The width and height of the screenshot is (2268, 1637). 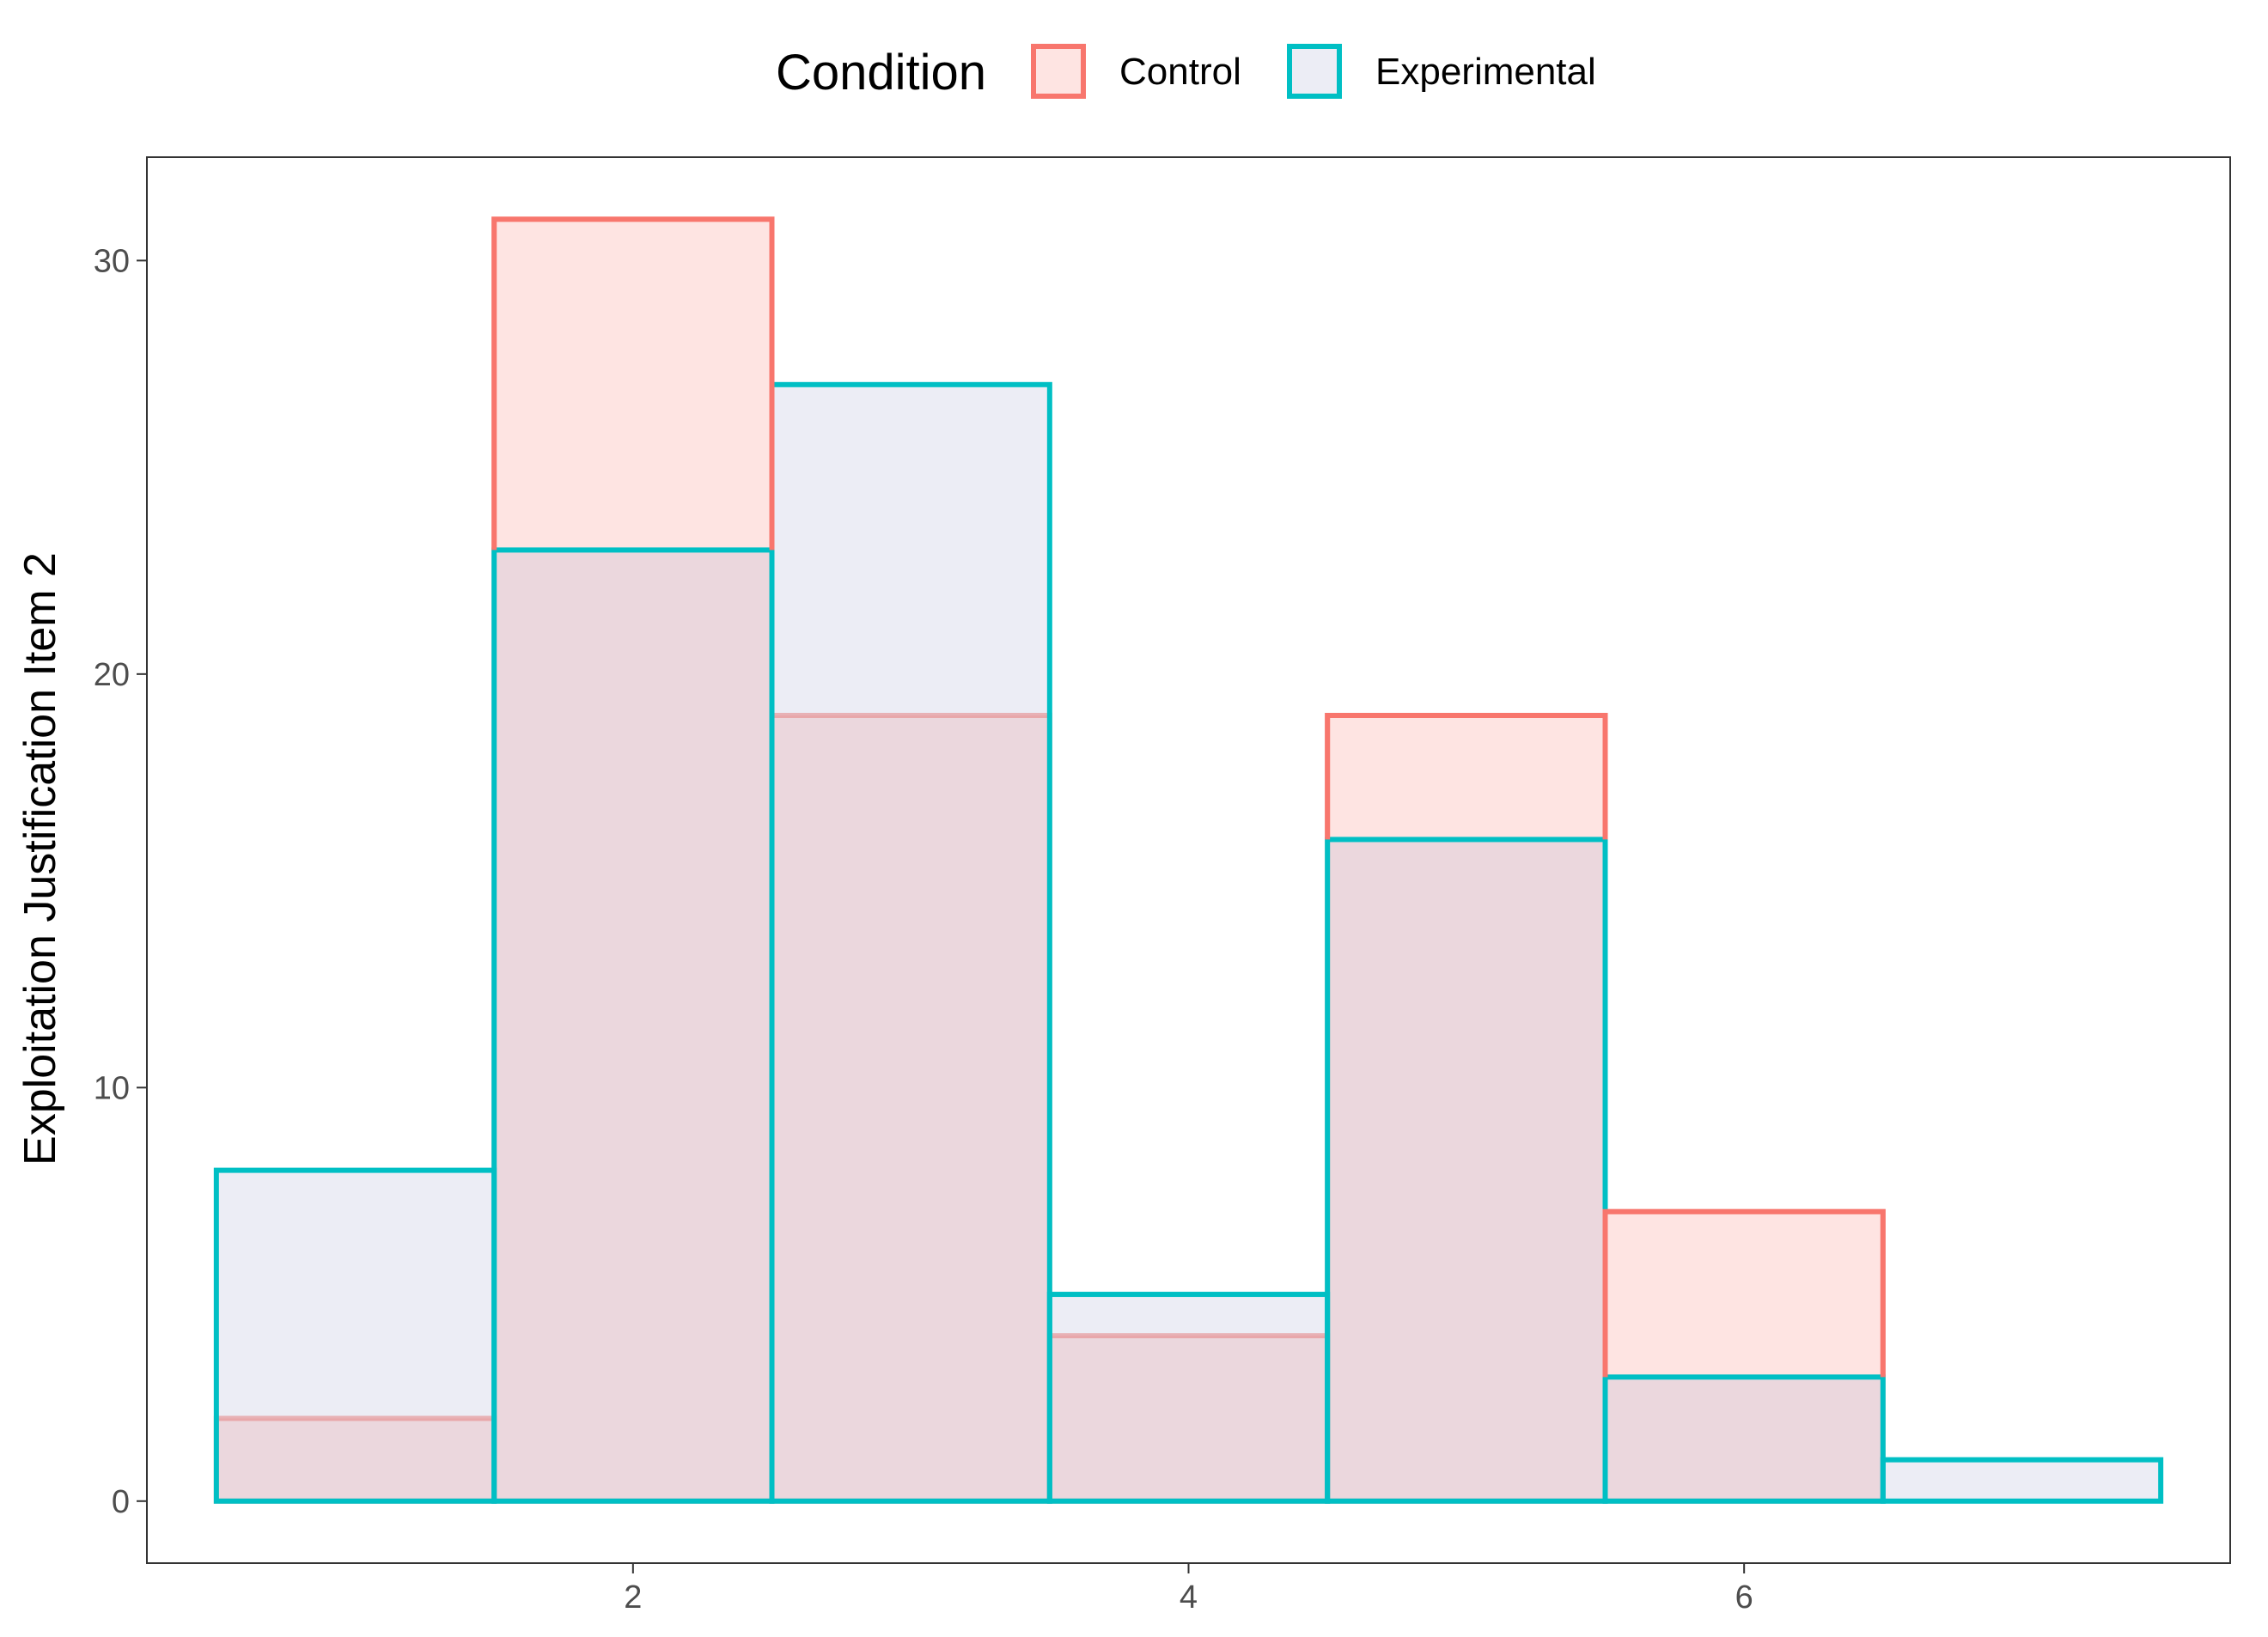 What do you see at coordinates (112, 1088) in the screenshot?
I see `y-tick-label-10: 10` at bounding box center [112, 1088].